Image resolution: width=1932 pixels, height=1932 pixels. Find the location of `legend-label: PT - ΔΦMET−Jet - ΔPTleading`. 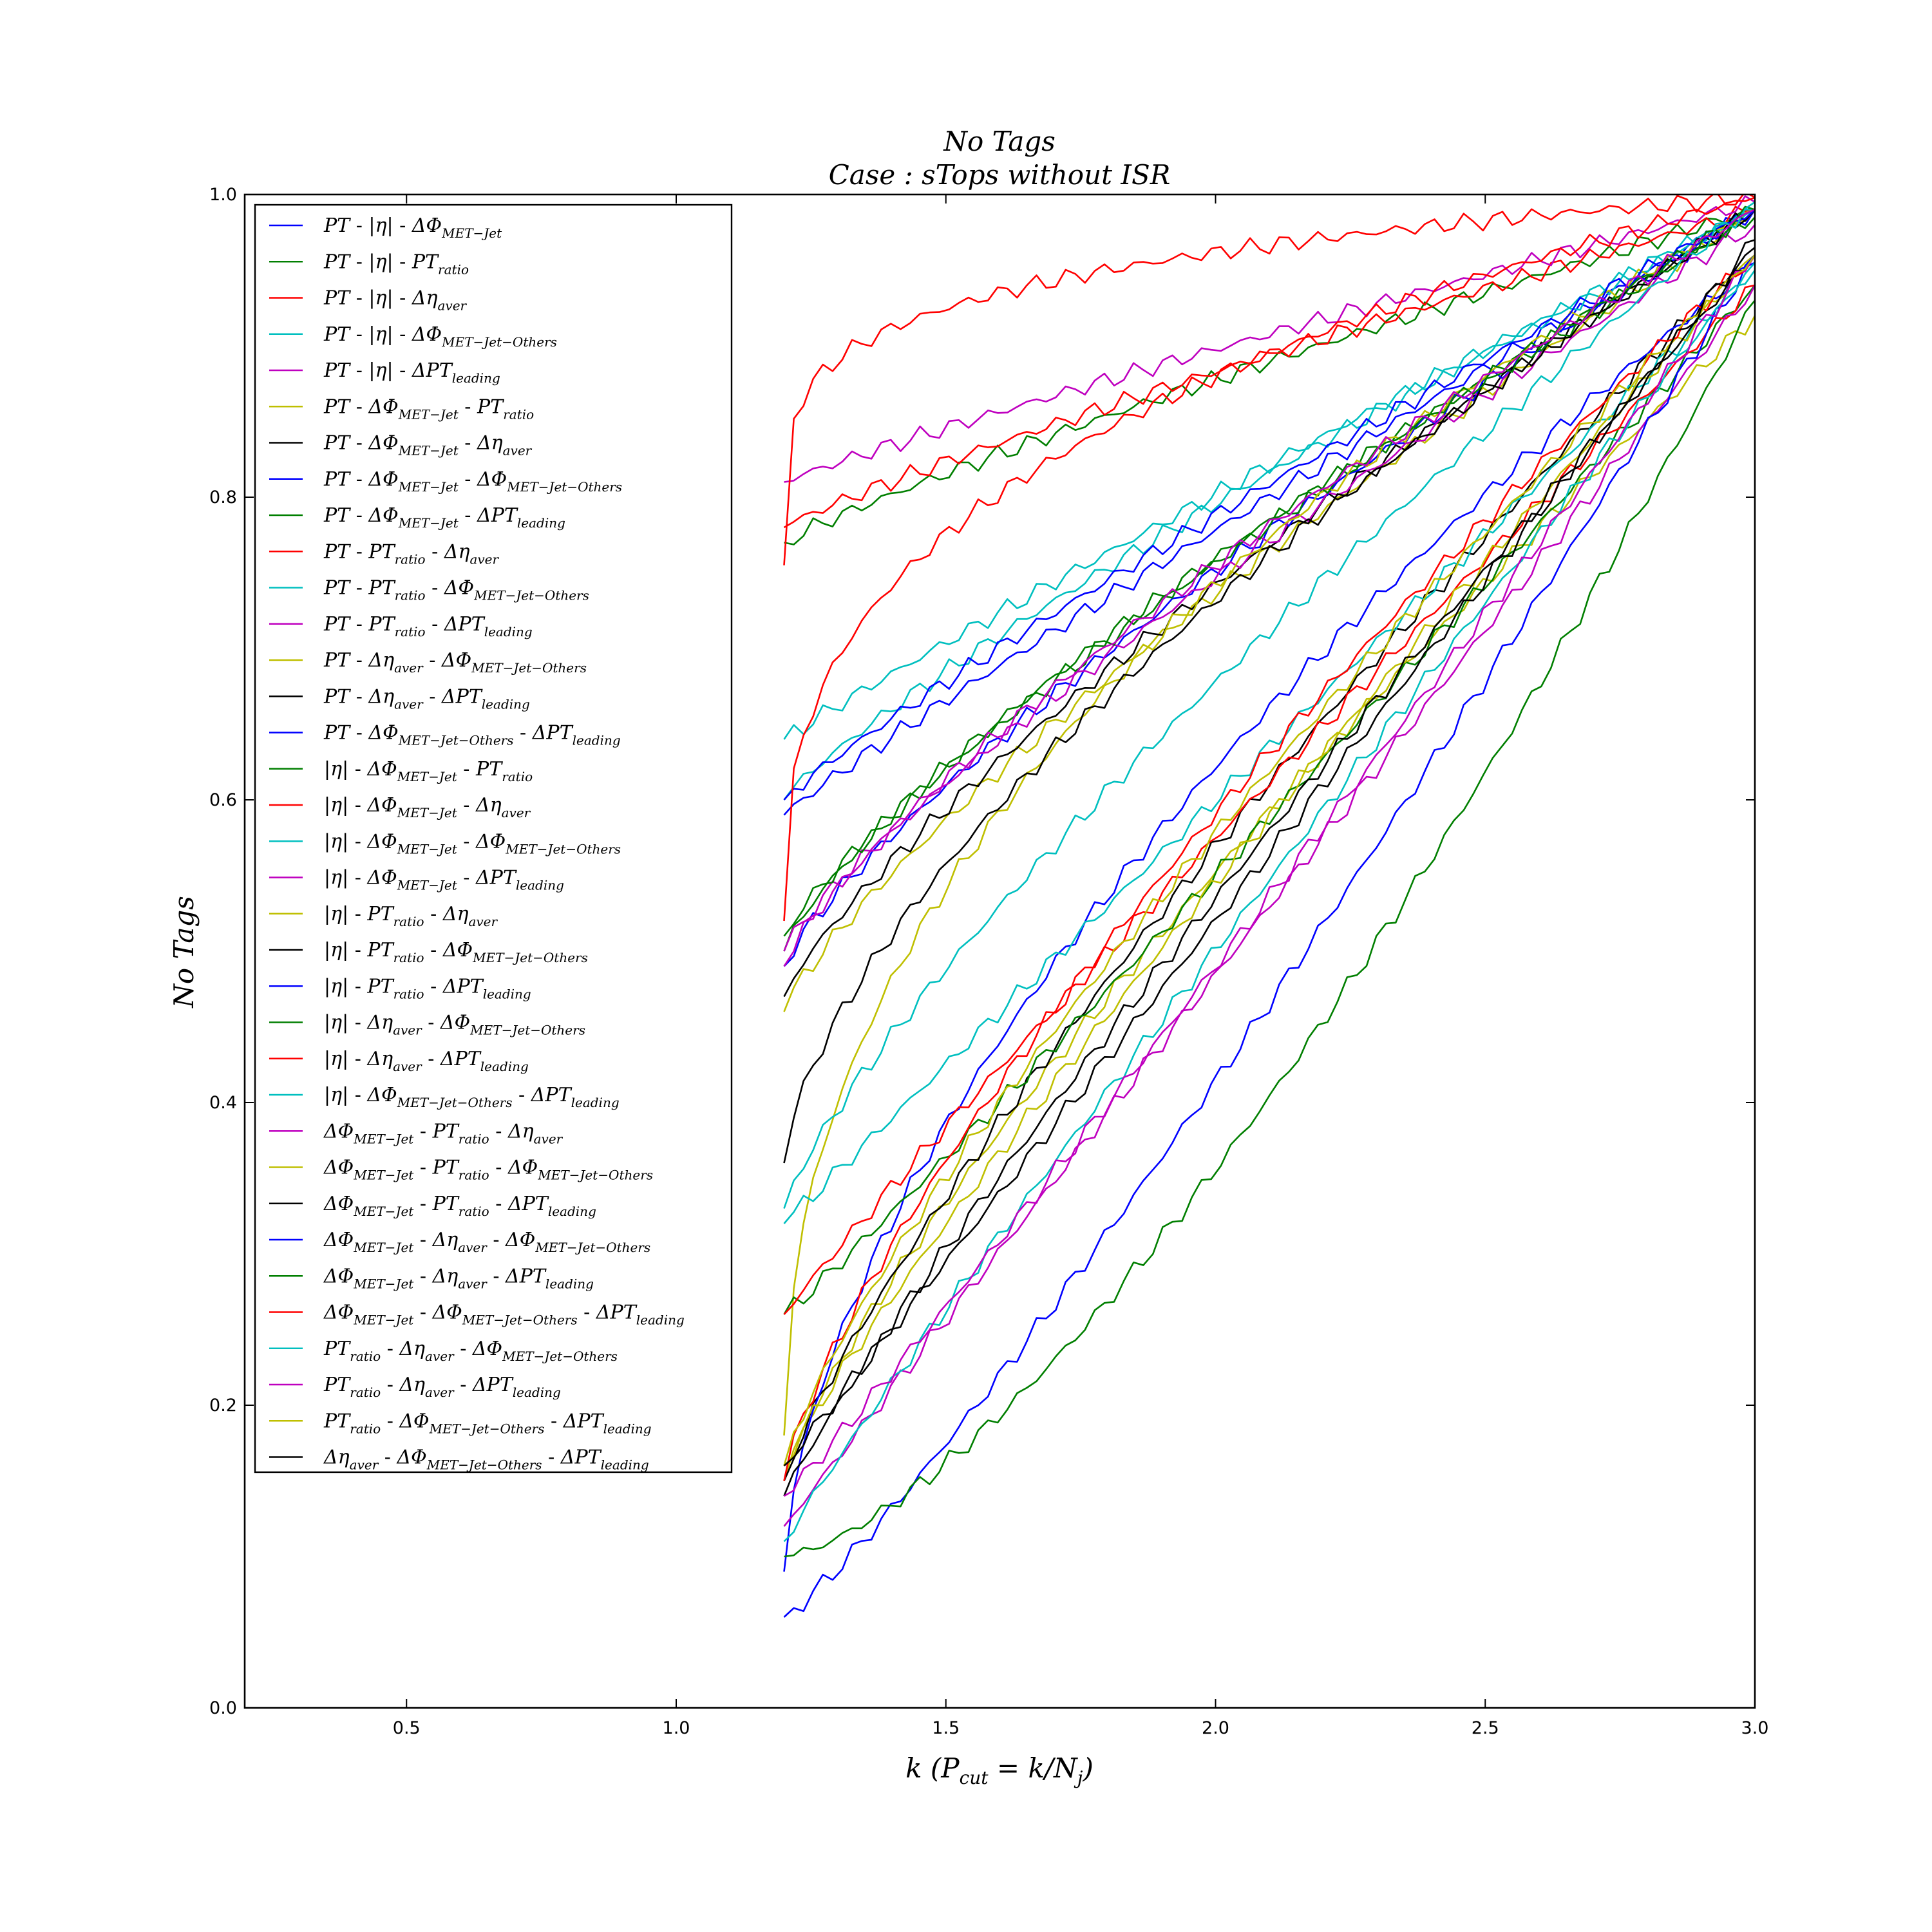

legend-label: PT - ΔΦMET−Jet - ΔPTleading is located at coordinates (444, 517).